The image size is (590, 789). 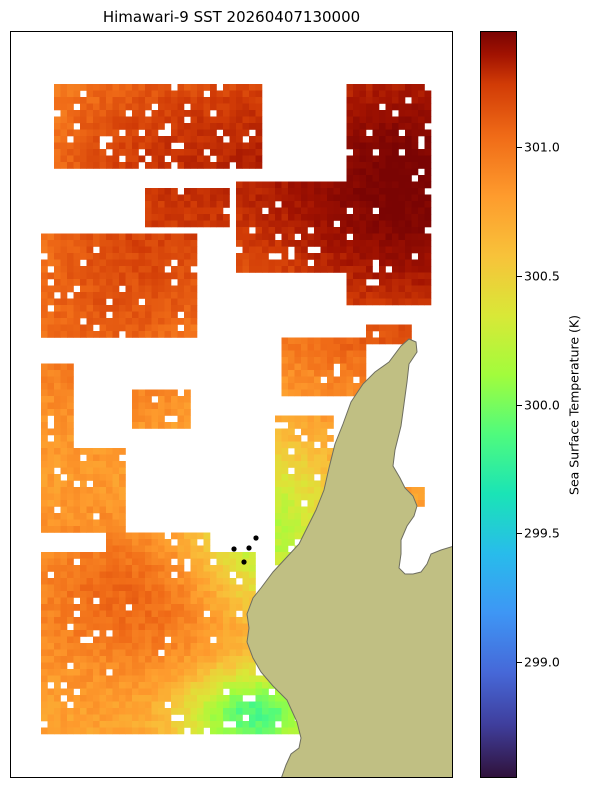 I want to click on colorbar-tick-label: 299.0, so click(x=542, y=662).